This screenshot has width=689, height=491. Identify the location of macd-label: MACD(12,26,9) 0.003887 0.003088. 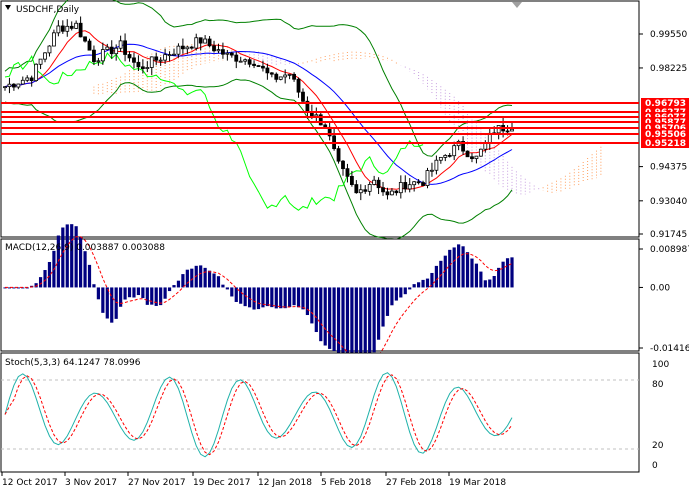
(85, 248).